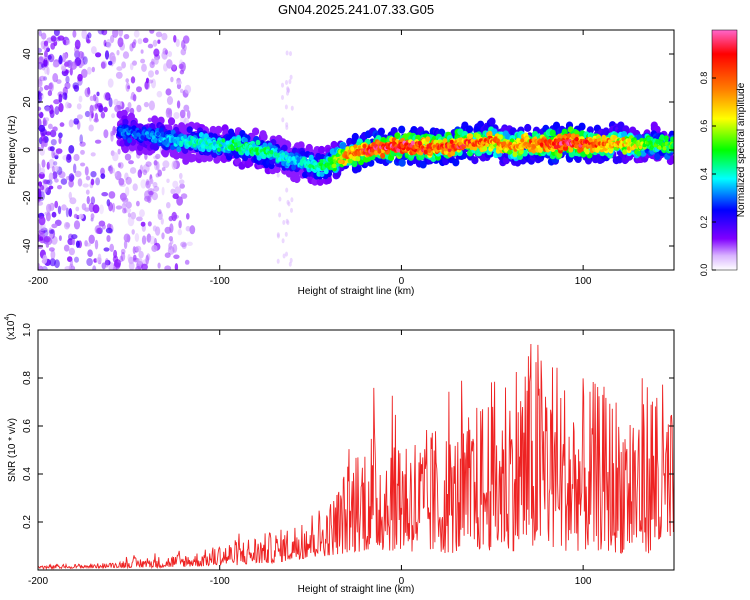  Describe the element at coordinates (356, 291) in the screenshot. I see `spectrogram-xlabel: Height of straight line (km)` at that location.